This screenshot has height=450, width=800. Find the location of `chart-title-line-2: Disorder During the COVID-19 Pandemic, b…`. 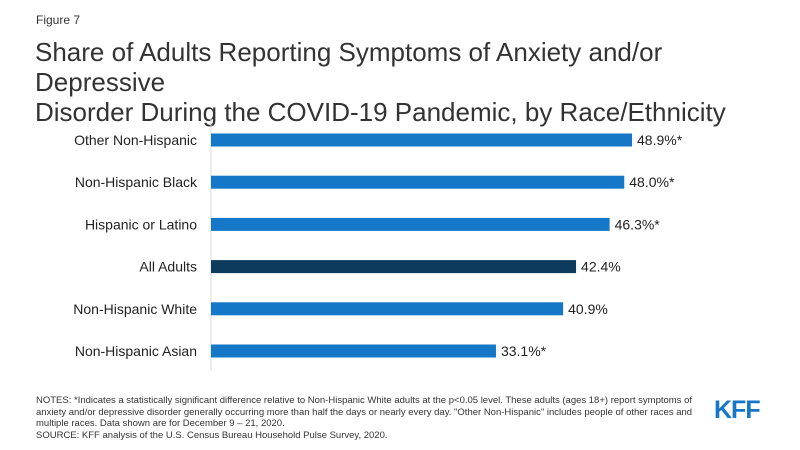

chart-title-line-2: Disorder During the COVID-19 Pandemic, b… is located at coordinates (380, 112).